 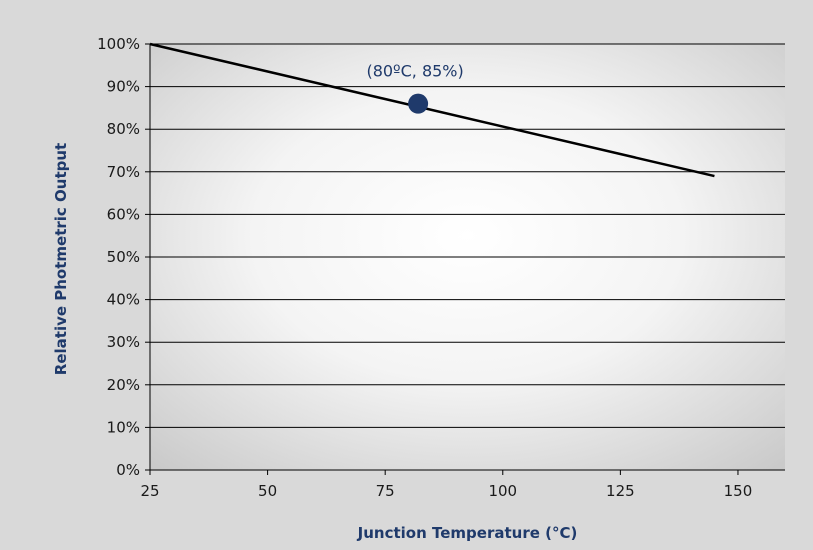 What do you see at coordinates (61, 259) in the screenshot?
I see `y-axis-title: Relative Photmetric Output` at bounding box center [61, 259].